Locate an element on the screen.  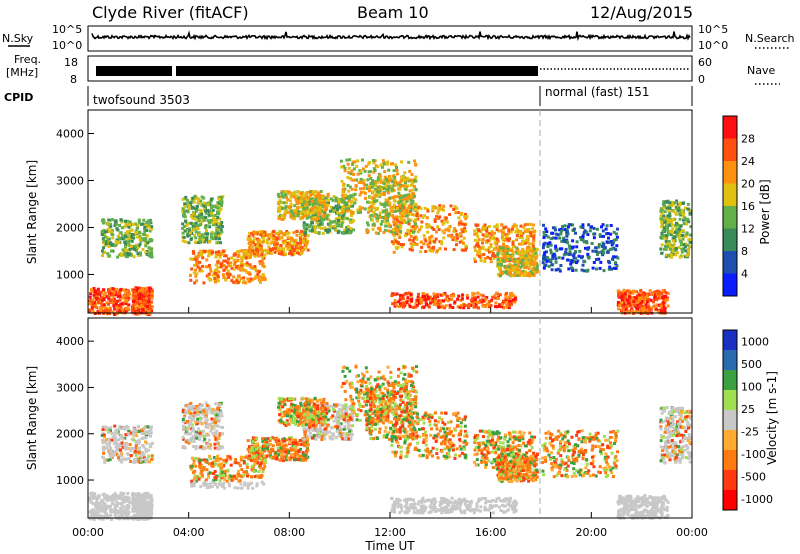
cpid-label: CPID is located at coordinates (18, 97).